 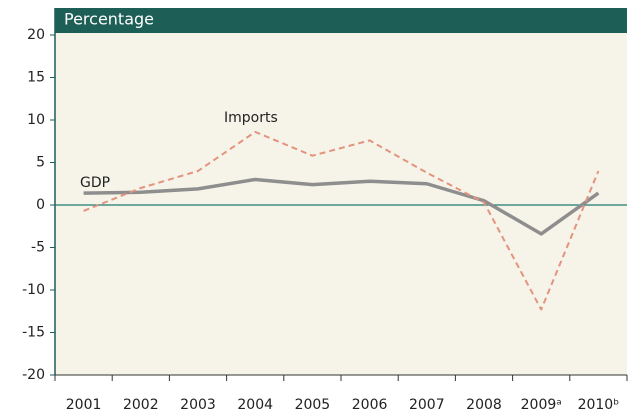 I want to click on x-tick-label: 2007, so click(x=427, y=405).